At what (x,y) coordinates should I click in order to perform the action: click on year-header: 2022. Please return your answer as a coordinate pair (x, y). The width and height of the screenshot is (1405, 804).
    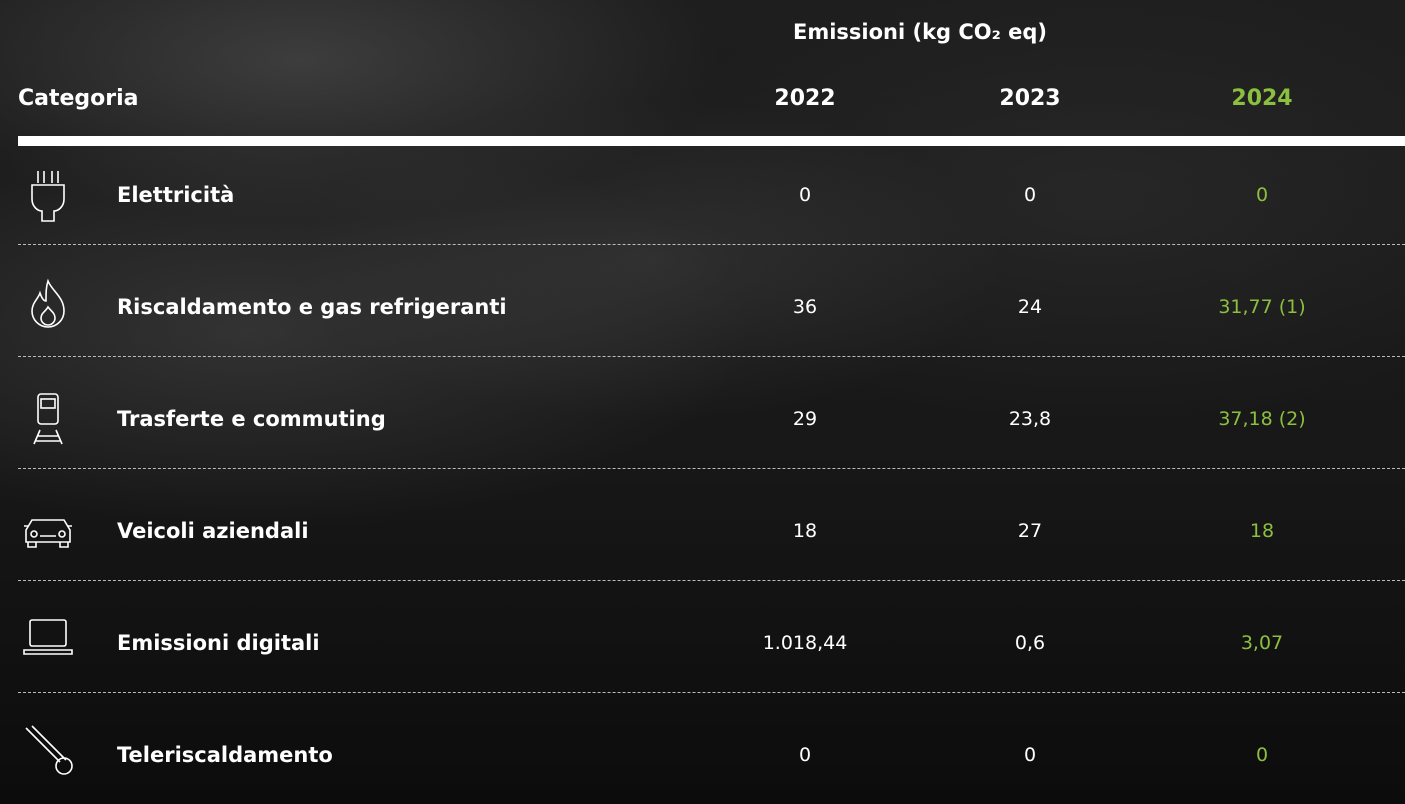
    Looking at the image, I should click on (805, 98).